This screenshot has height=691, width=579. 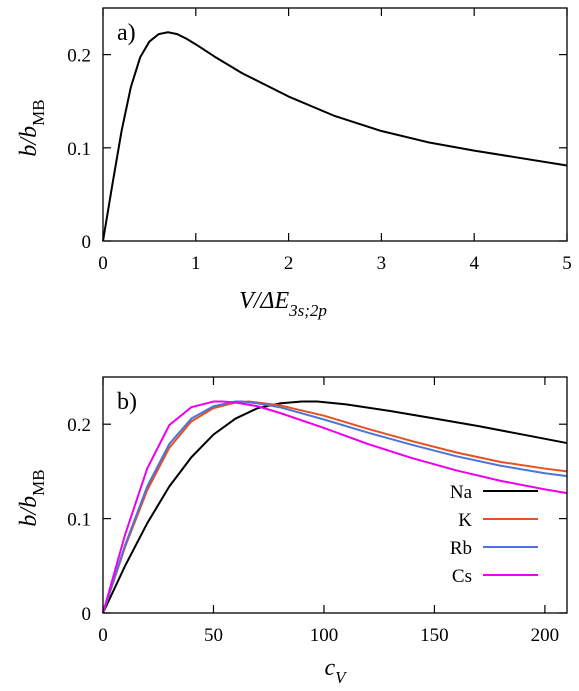 I want to click on panel-a-ytick-label: 0.2, so click(x=79, y=56).